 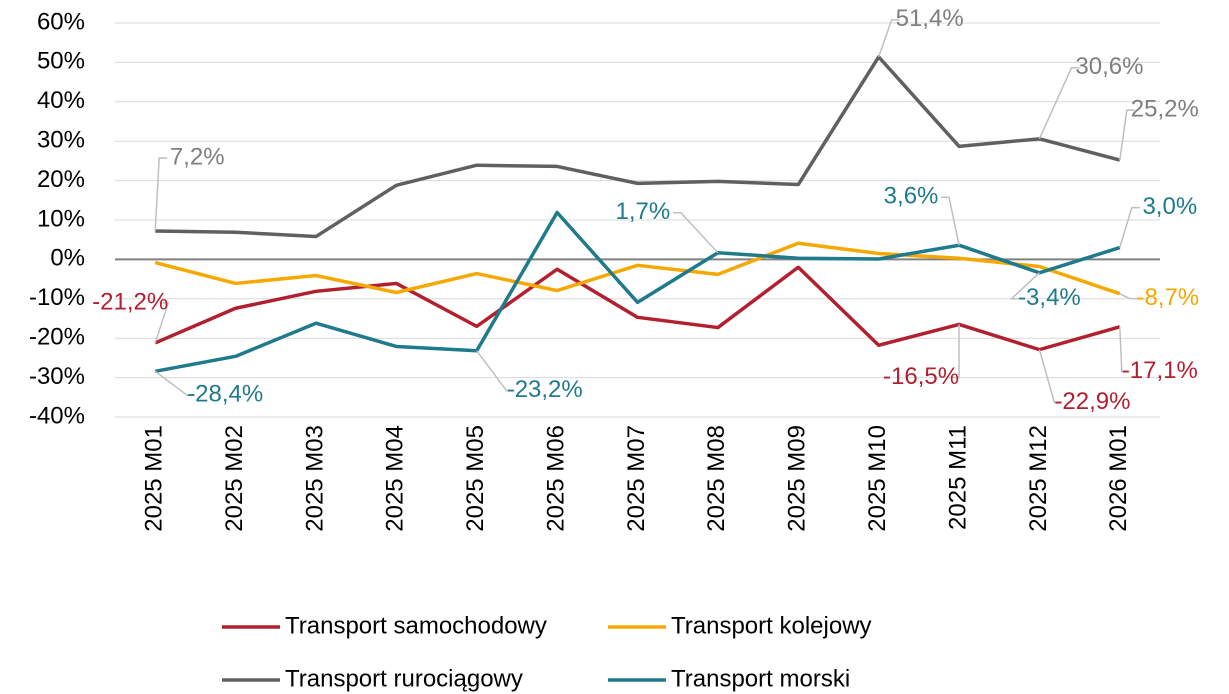 I want to click on legend-label: Transport morski, so click(x=760, y=678).